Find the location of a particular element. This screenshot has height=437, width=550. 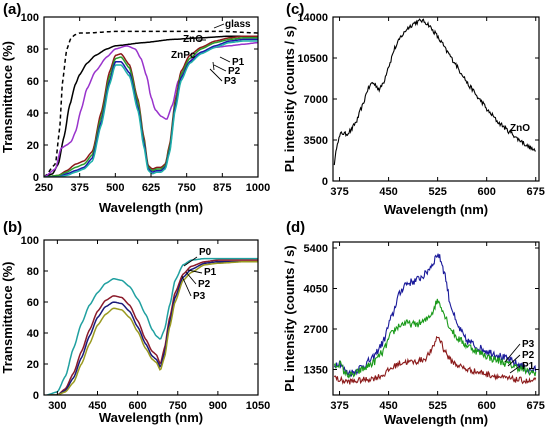

annotation-glass: glass is located at coordinates (238, 24).